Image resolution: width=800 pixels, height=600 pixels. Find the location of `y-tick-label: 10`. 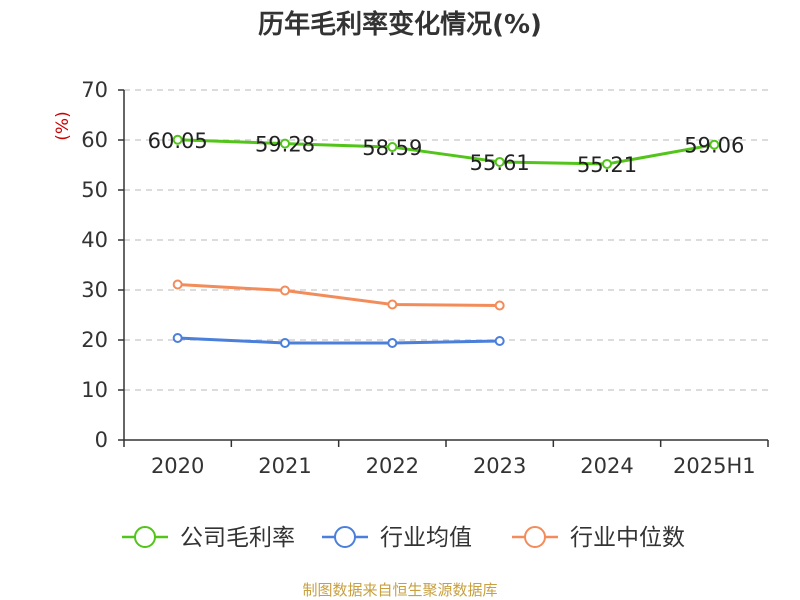

y-tick-label: 10 is located at coordinates (94, 390).